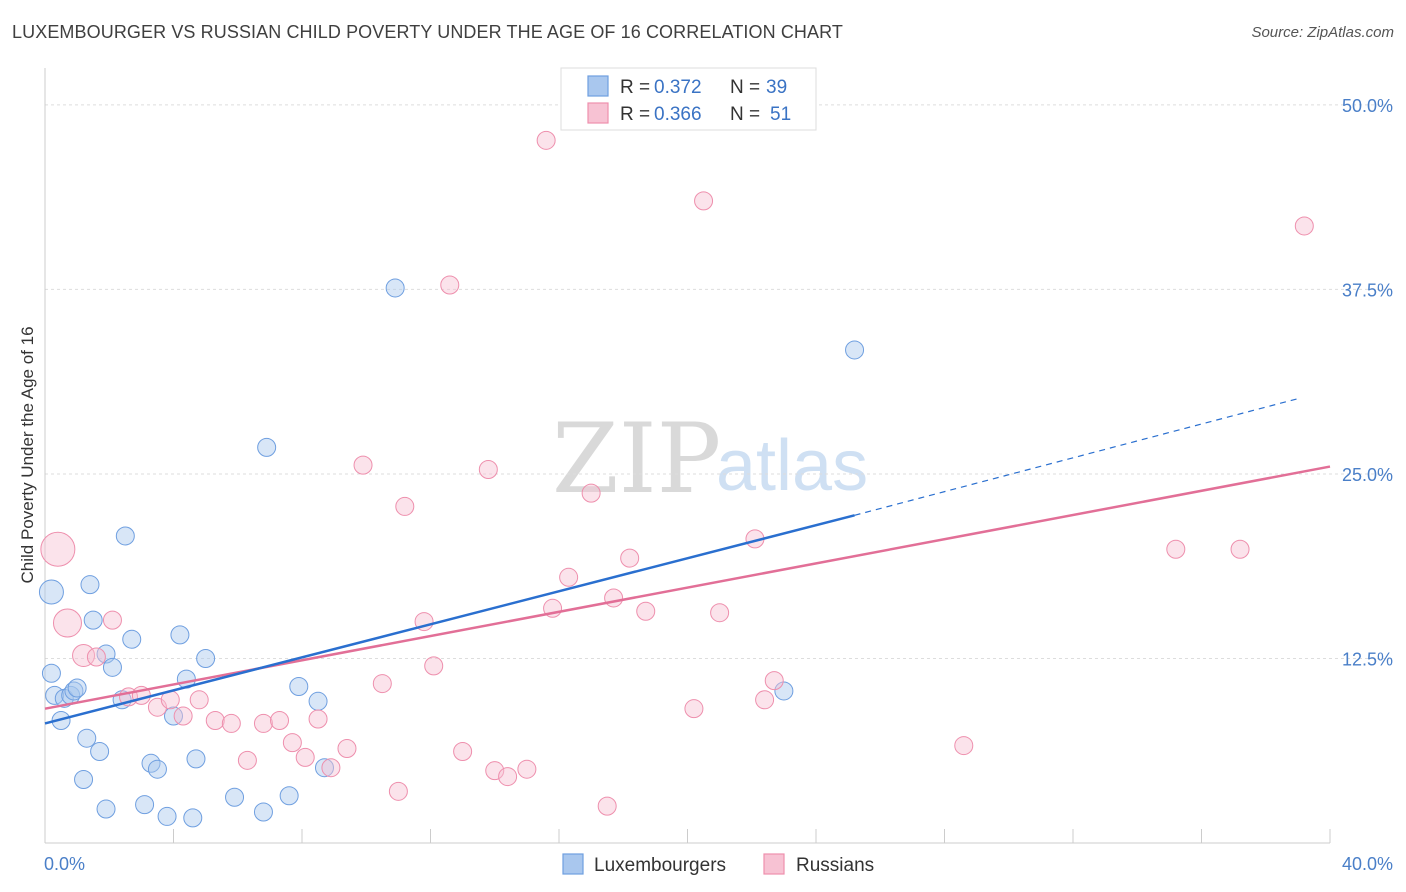 This screenshot has height=892, width=1406. I want to click on watermark-zip: ZIP, so click(636, 459).